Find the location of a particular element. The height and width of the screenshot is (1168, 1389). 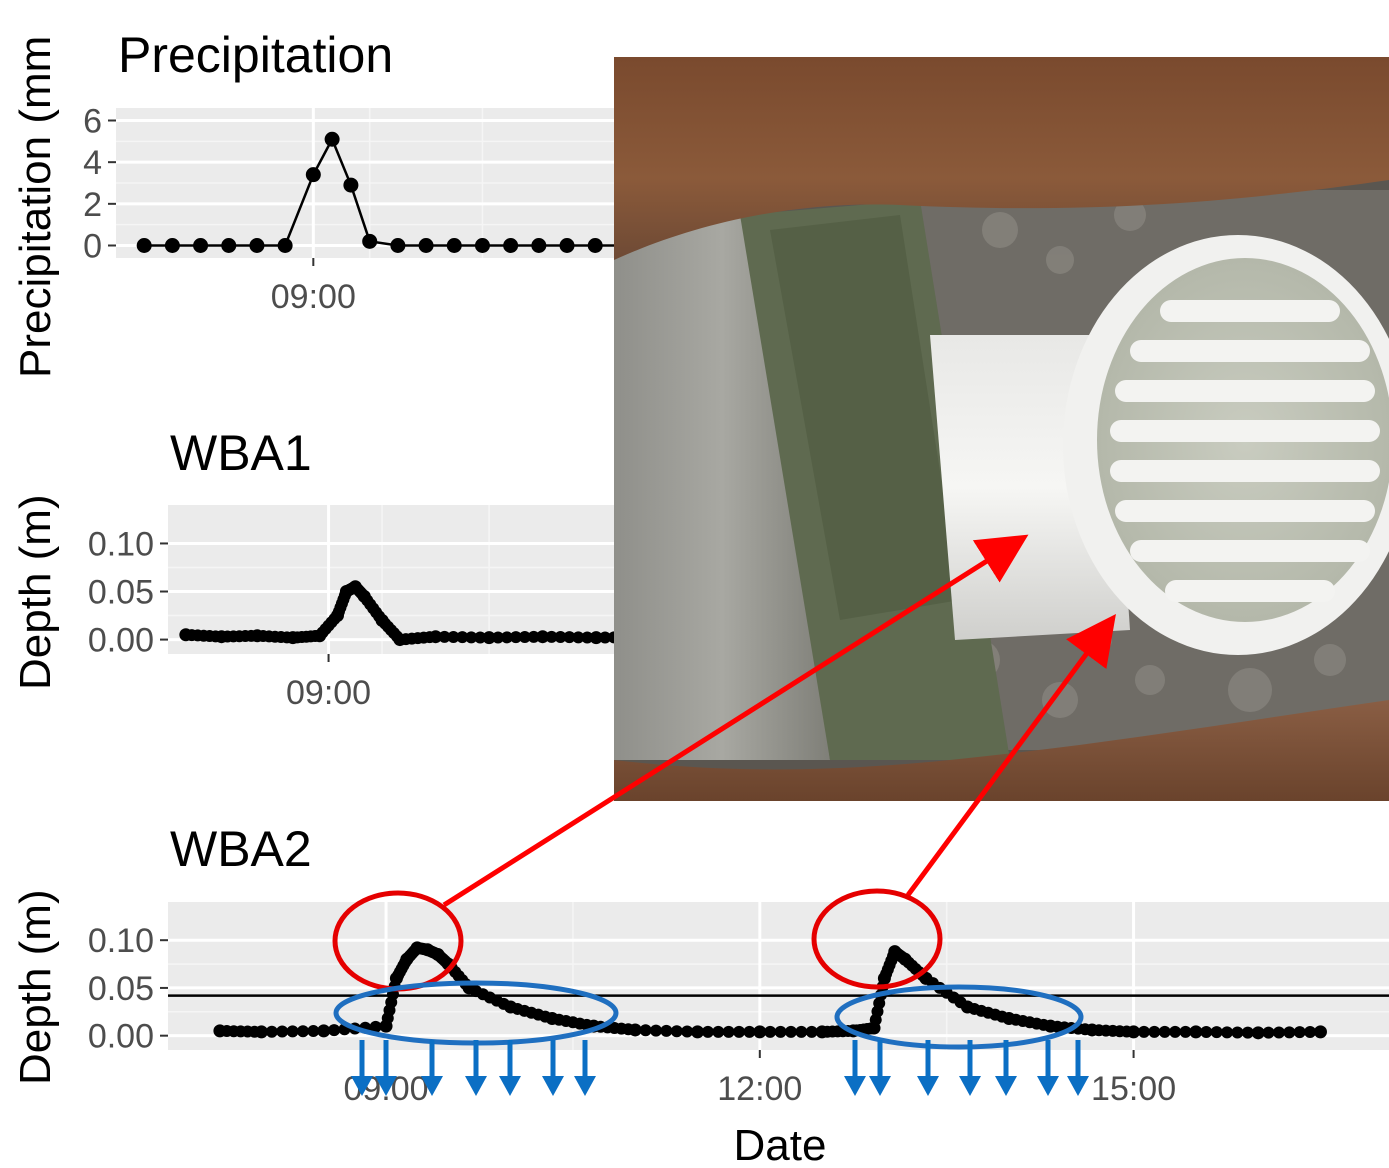

wba2-ylabel: Depth (m) is located at coordinates (35, 987).